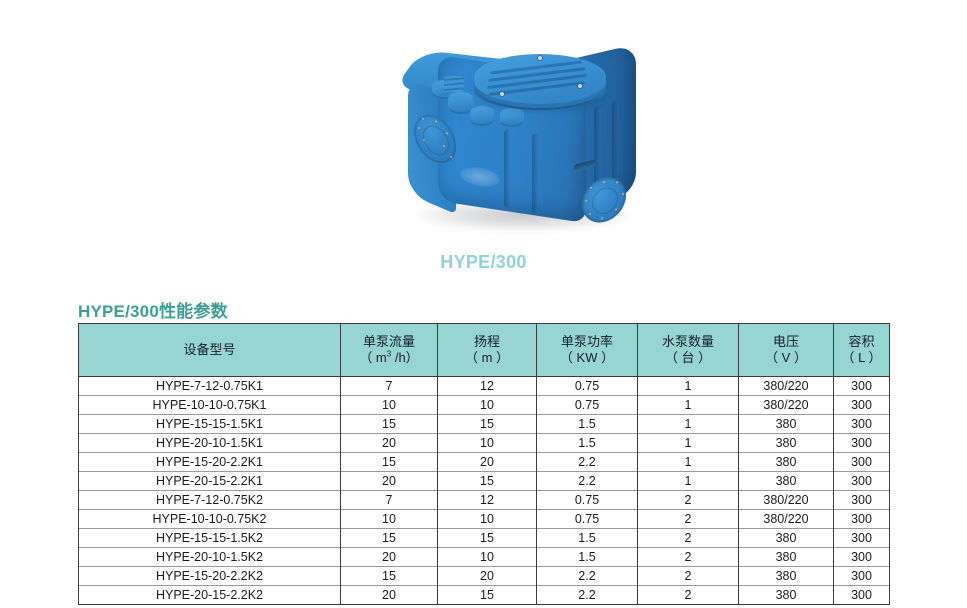  What do you see at coordinates (786, 357) in the screenshot?
I see `unit-voltage: （ V ）` at bounding box center [786, 357].